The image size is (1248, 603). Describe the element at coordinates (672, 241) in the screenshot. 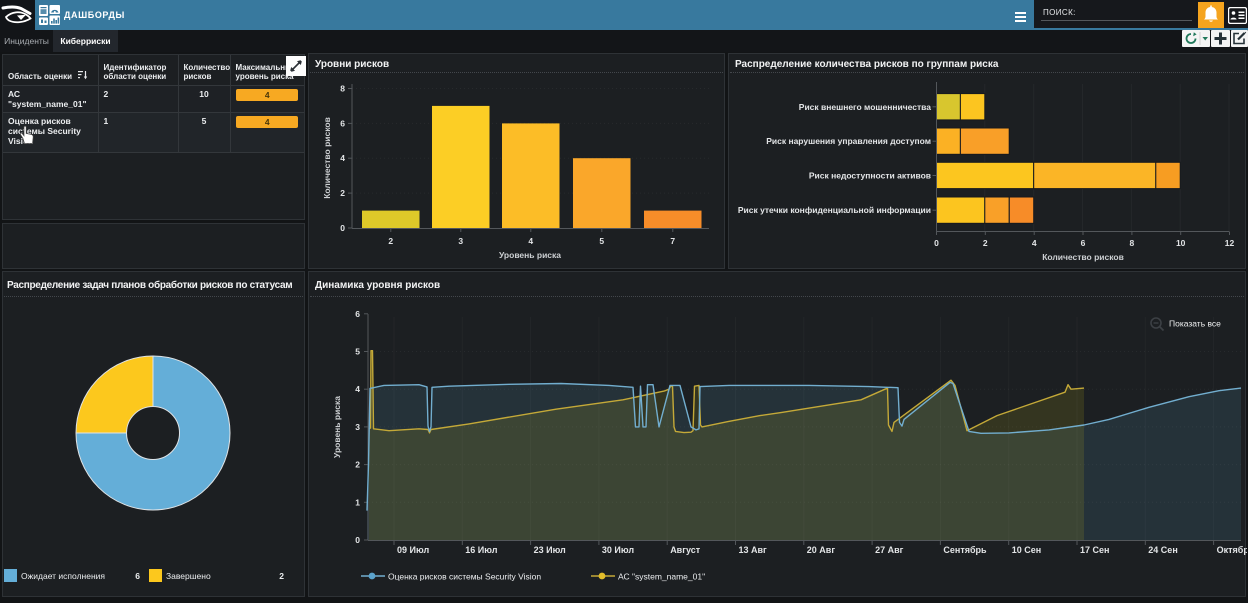

I see `svg-text: 7` at that location.